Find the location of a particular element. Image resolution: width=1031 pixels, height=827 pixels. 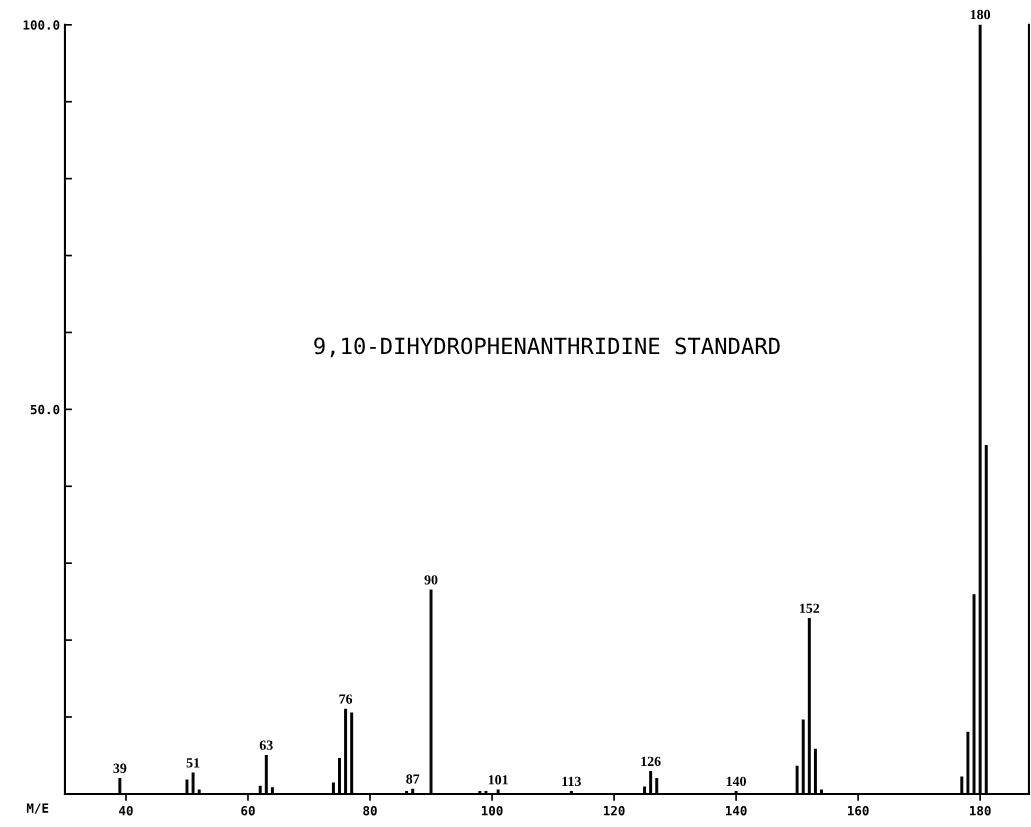

x-axis-title: M/E is located at coordinates (37, 808).